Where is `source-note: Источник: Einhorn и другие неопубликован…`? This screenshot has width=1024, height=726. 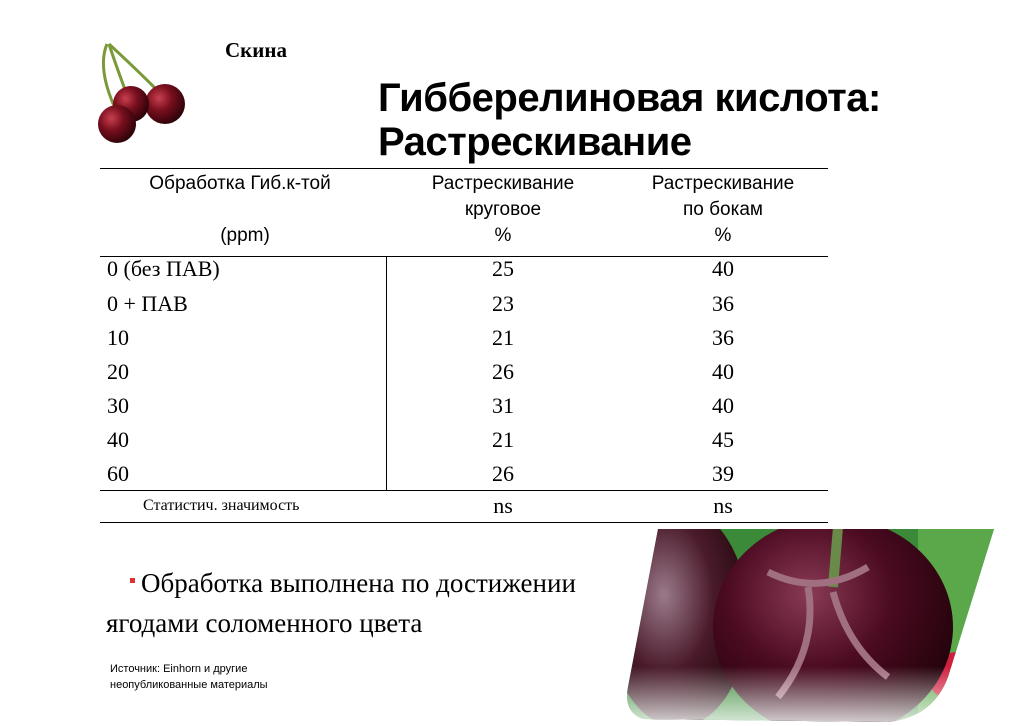
source-note: Источник: Einhorn и другие неопубликован… is located at coordinates (189, 677).